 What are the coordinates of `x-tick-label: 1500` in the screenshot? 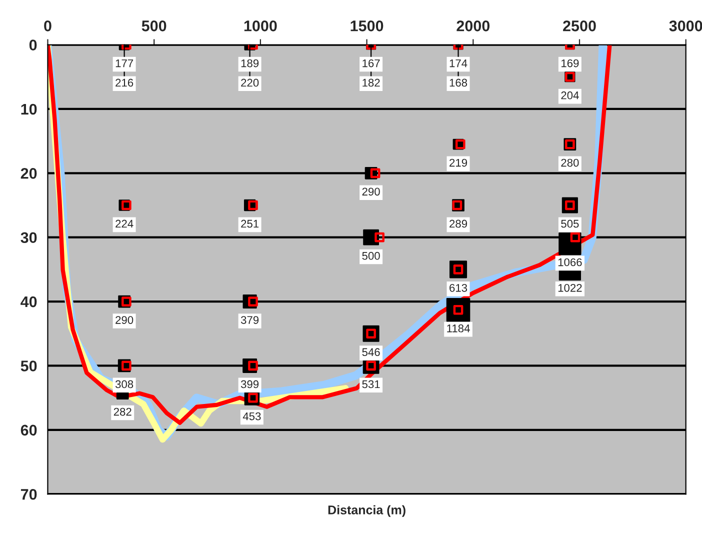 It's located at (367, 26).